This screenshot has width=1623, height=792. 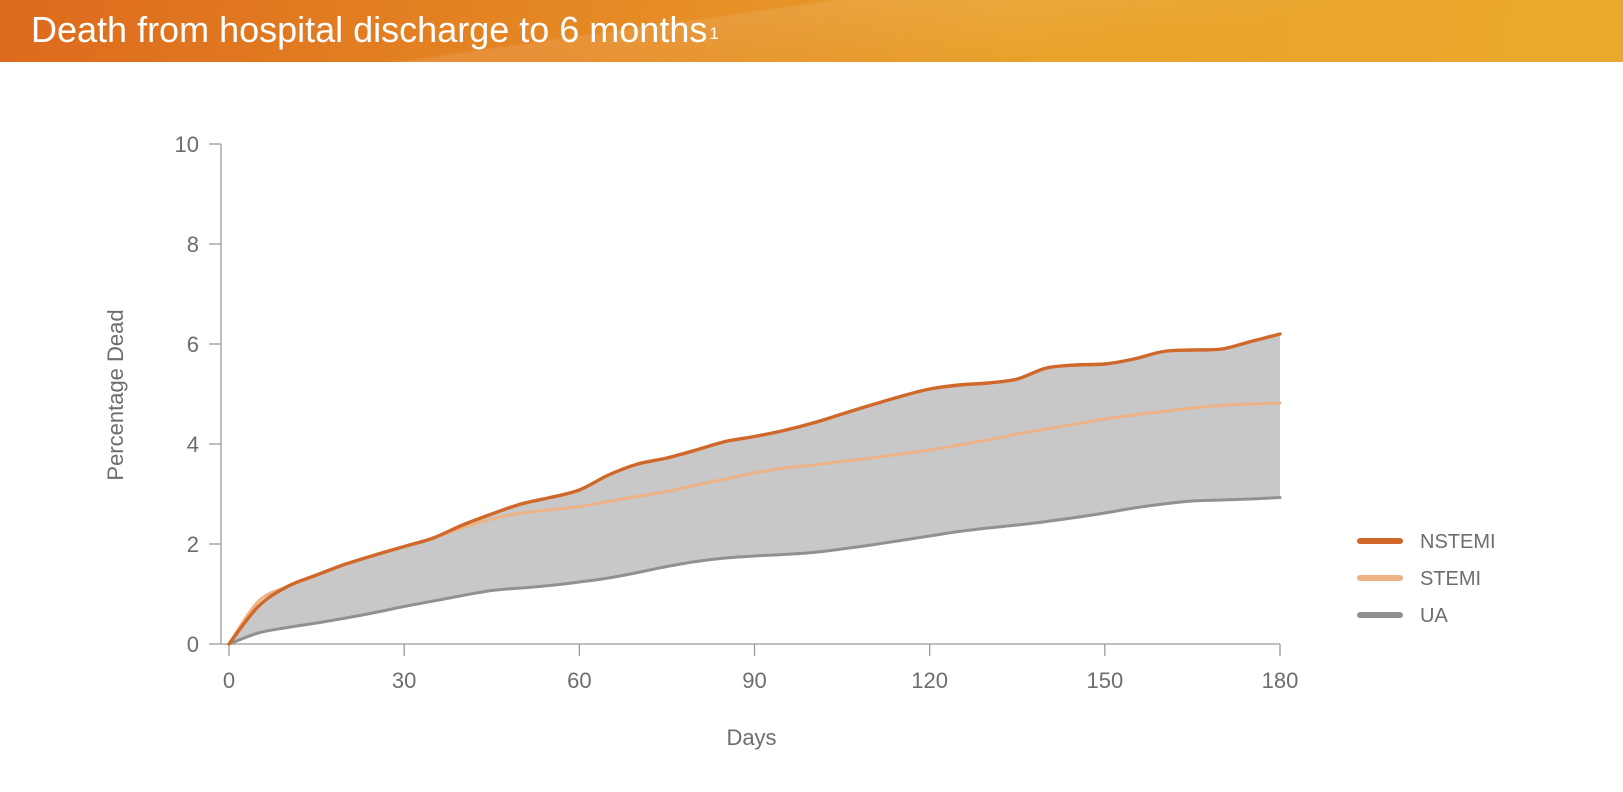 I want to click on x-tick-label: 30, so click(x=404, y=680).